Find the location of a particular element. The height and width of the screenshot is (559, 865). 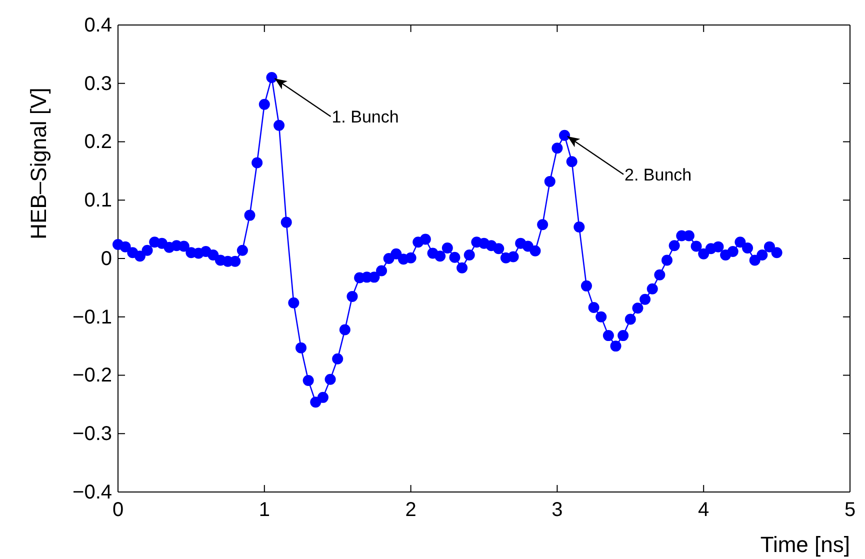

annotation: 2. Bunch is located at coordinates (658, 174).